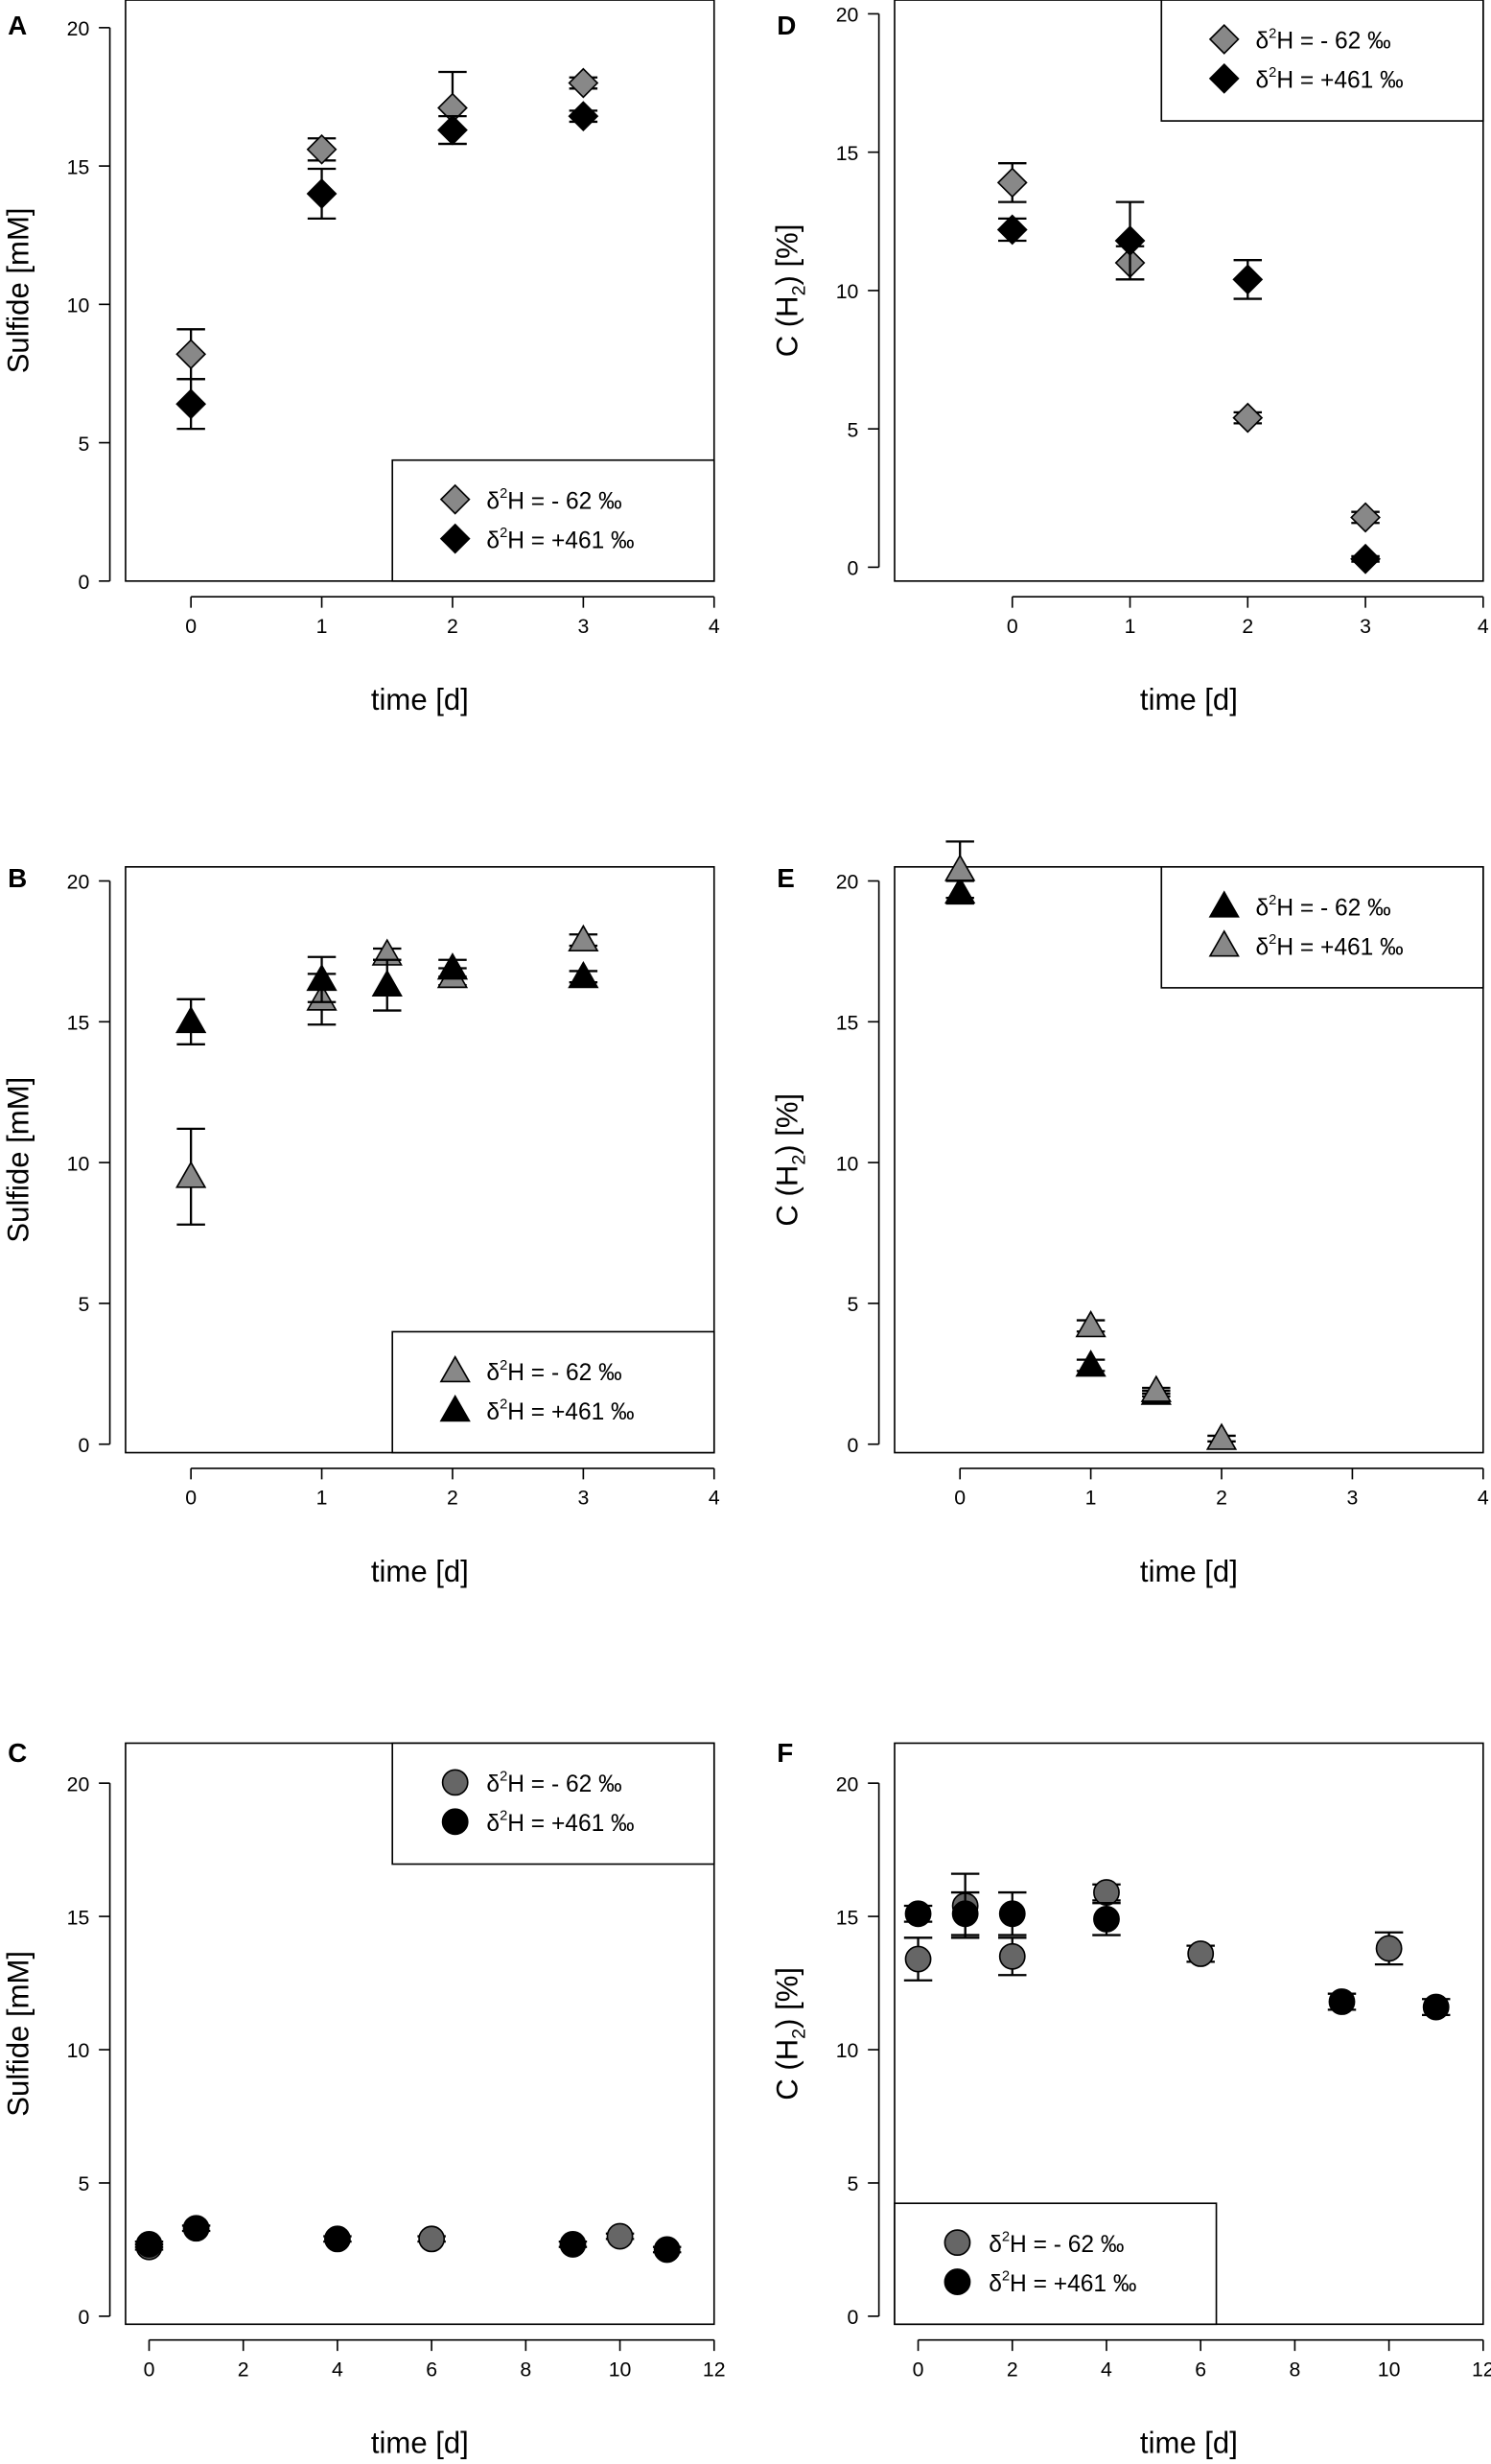 The height and width of the screenshot is (2464, 1491). I want to click on x-axis: 0 2 4 6 8 10 12 time [d], so click(435, 2399).